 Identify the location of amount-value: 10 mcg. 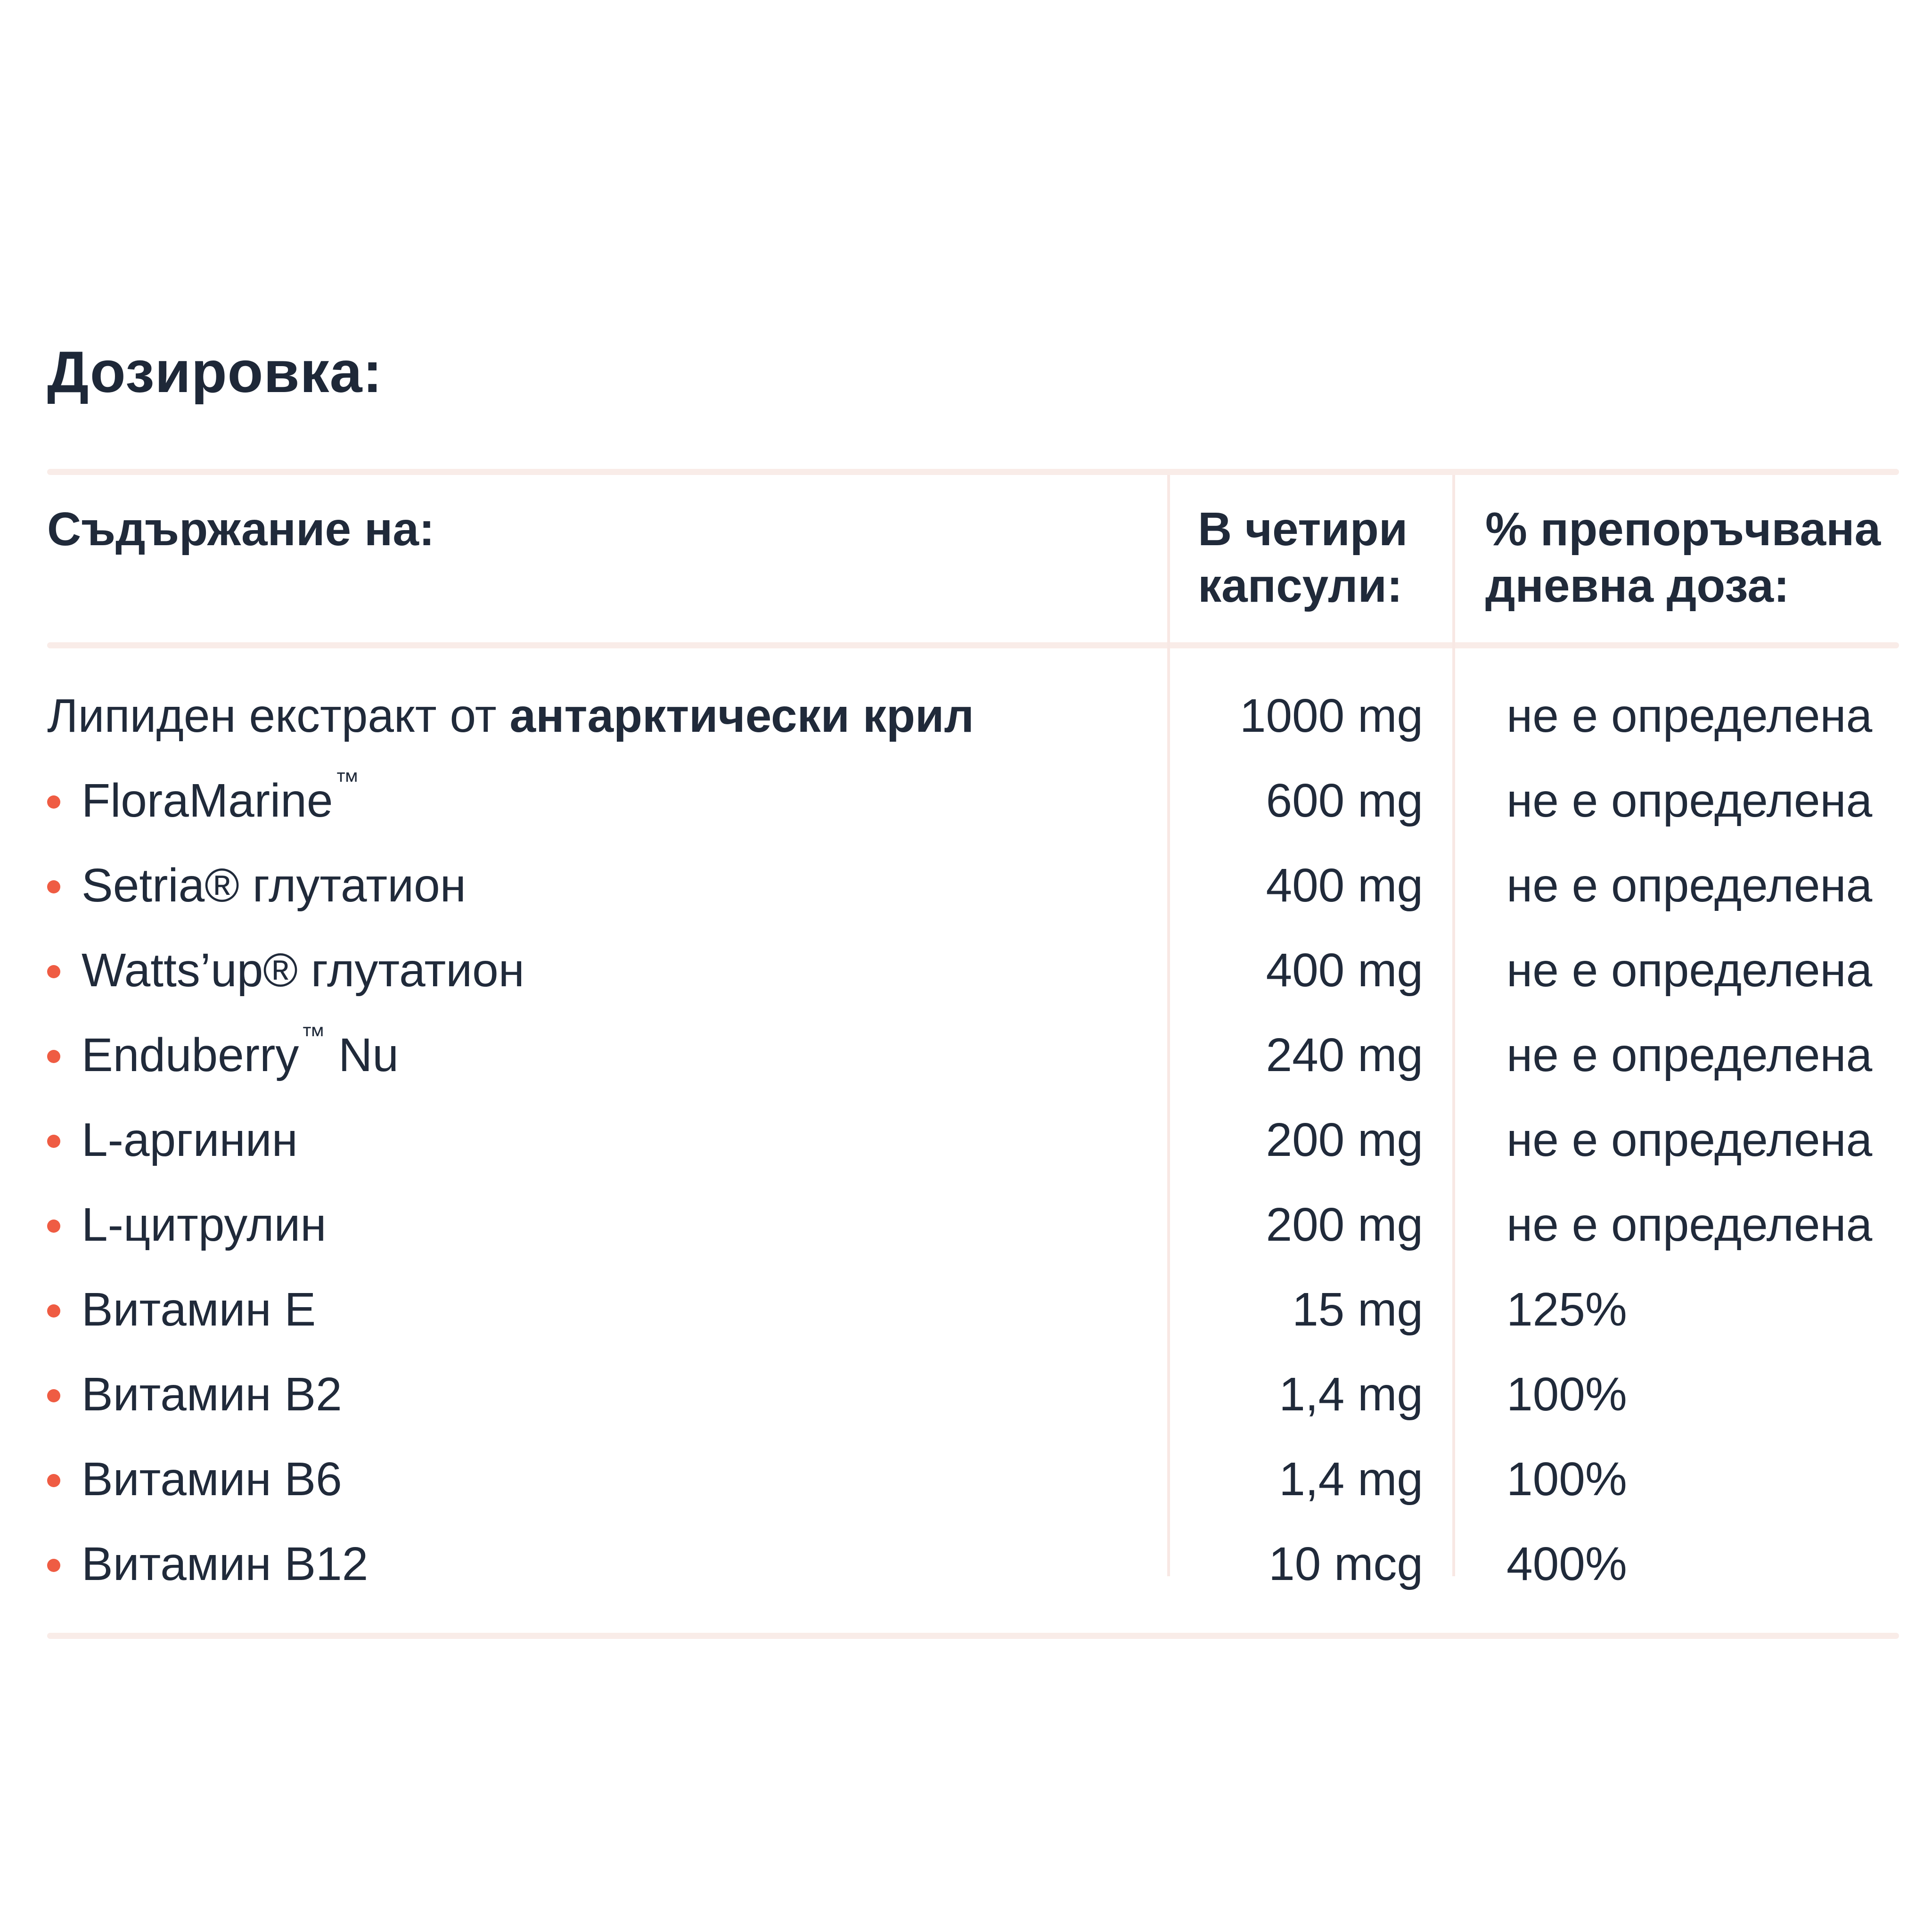
(1346, 1564).